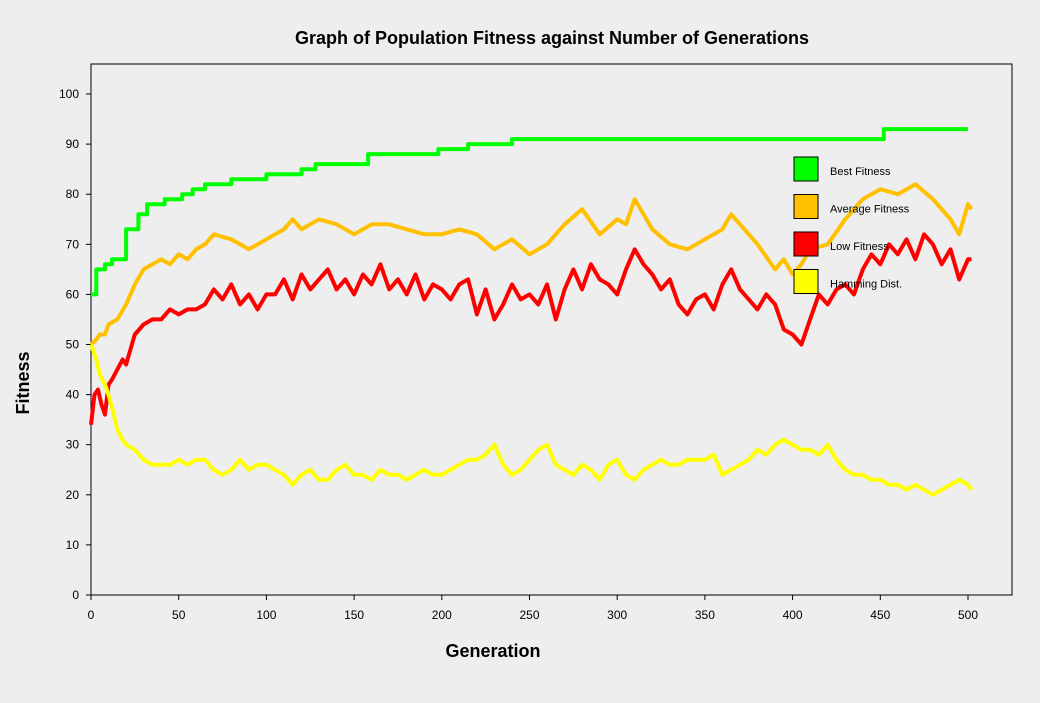 The height and width of the screenshot is (703, 1040). I want to click on y-tick-label: 20, so click(73, 495).